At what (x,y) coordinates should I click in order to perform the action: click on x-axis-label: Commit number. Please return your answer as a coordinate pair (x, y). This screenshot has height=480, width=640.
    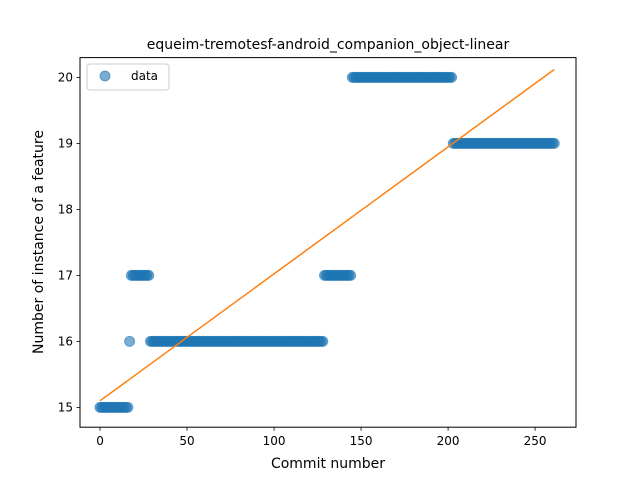
    Looking at the image, I should click on (328, 464).